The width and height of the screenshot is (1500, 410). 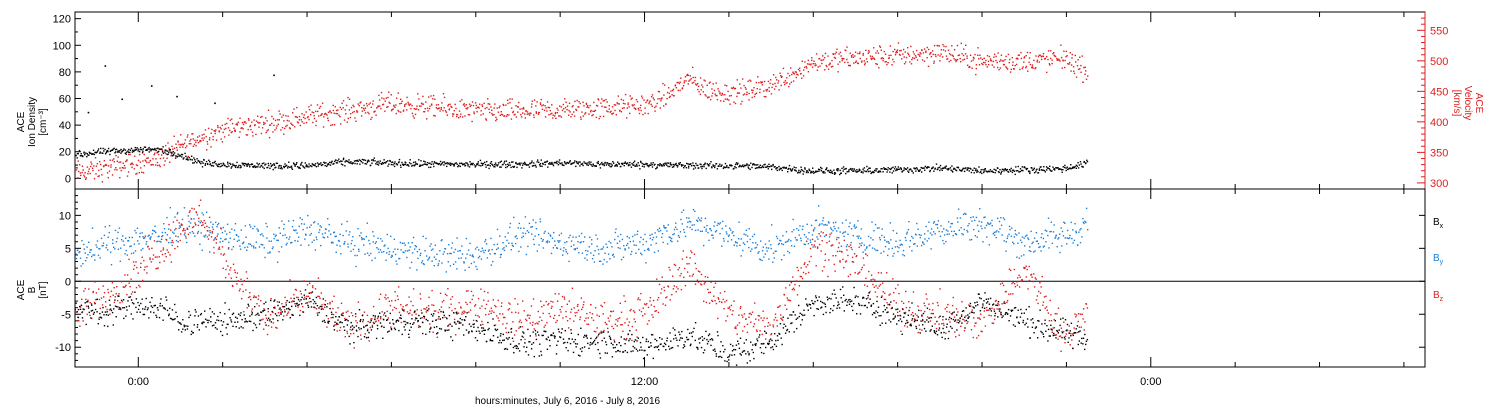 What do you see at coordinates (65, 153) in the screenshot?
I see `tick-label: 20` at bounding box center [65, 153].